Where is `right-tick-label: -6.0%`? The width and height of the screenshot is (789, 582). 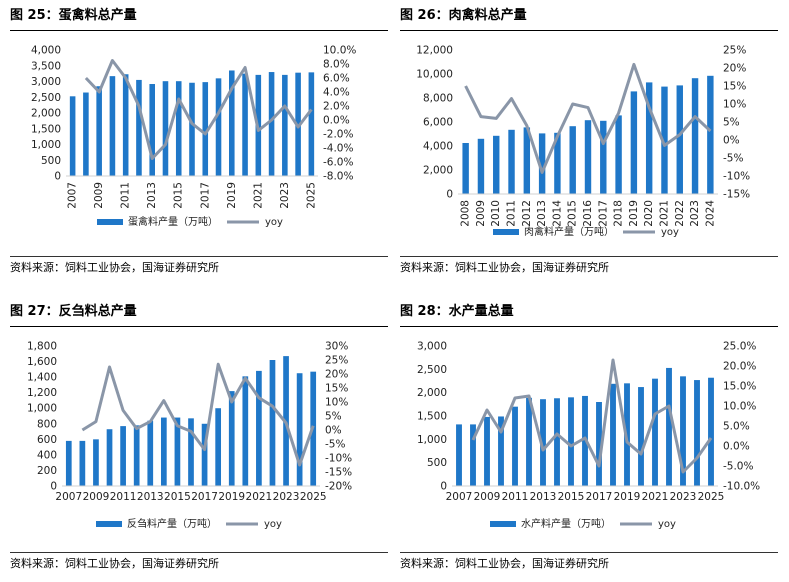 right-tick-label: -6.0% is located at coordinates (338, 163).